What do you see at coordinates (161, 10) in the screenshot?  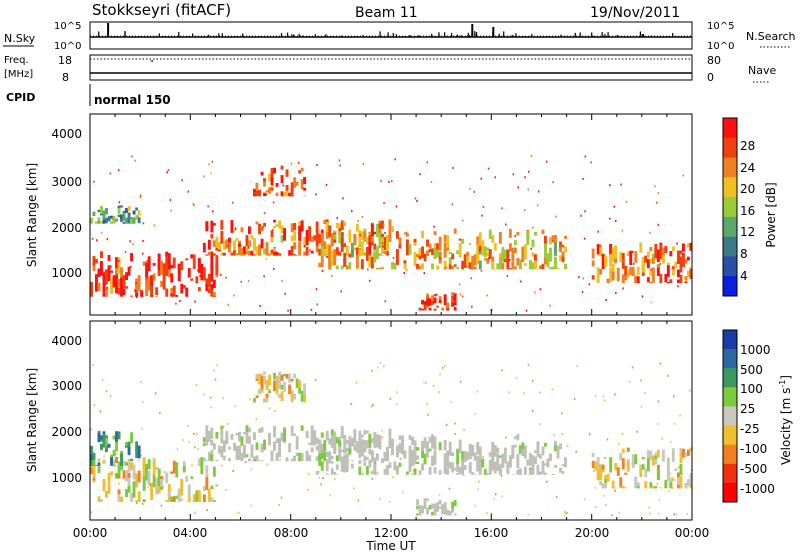 I see `station-title: Stokkseyri (fitACF)` at bounding box center [161, 10].